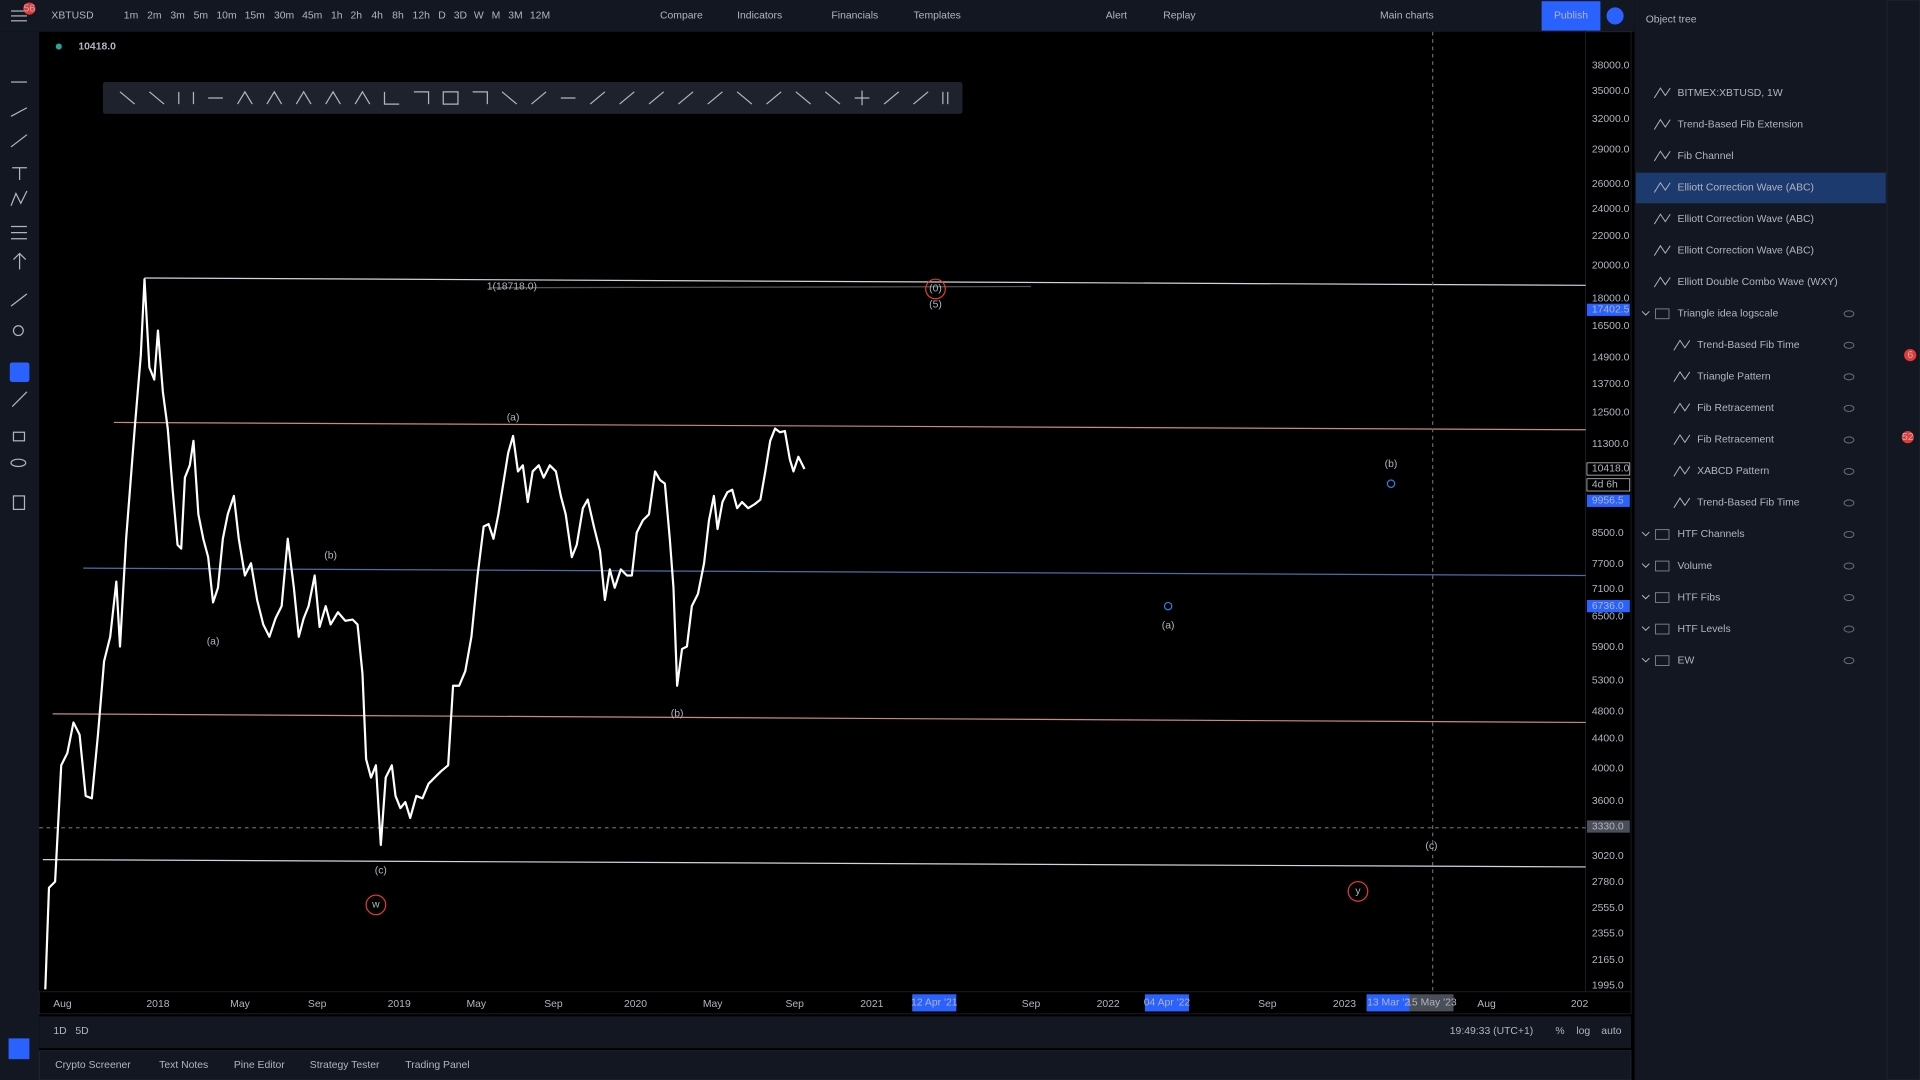 The image size is (1920, 1080). I want to click on interval: 10m, so click(226, 16).